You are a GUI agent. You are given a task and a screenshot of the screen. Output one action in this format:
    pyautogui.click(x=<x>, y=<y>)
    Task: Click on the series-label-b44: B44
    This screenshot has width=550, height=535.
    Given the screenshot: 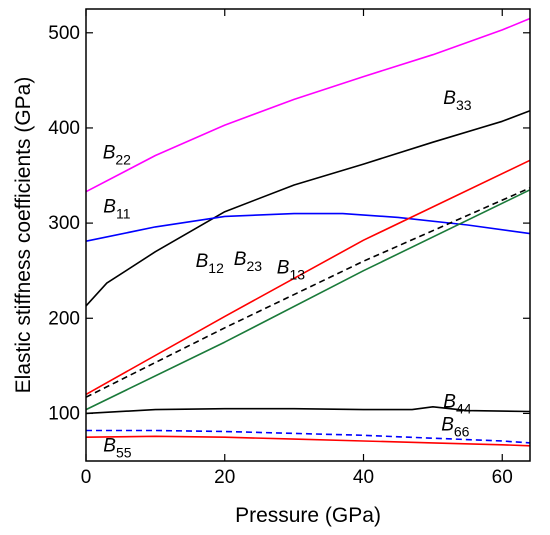 What is the action you would take?
    pyautogui.click(x=457, y=404)
    